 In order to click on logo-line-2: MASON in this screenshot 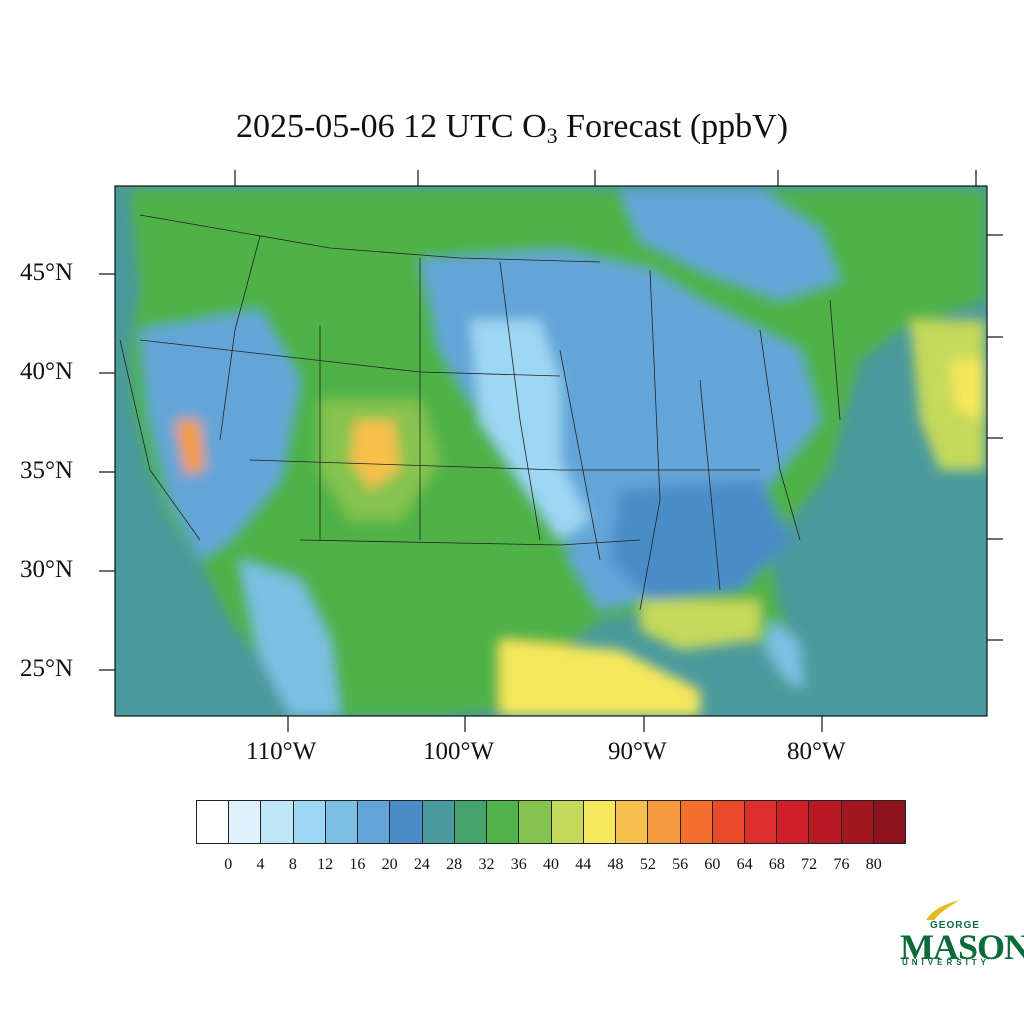, I will do `click(962, 947)`.